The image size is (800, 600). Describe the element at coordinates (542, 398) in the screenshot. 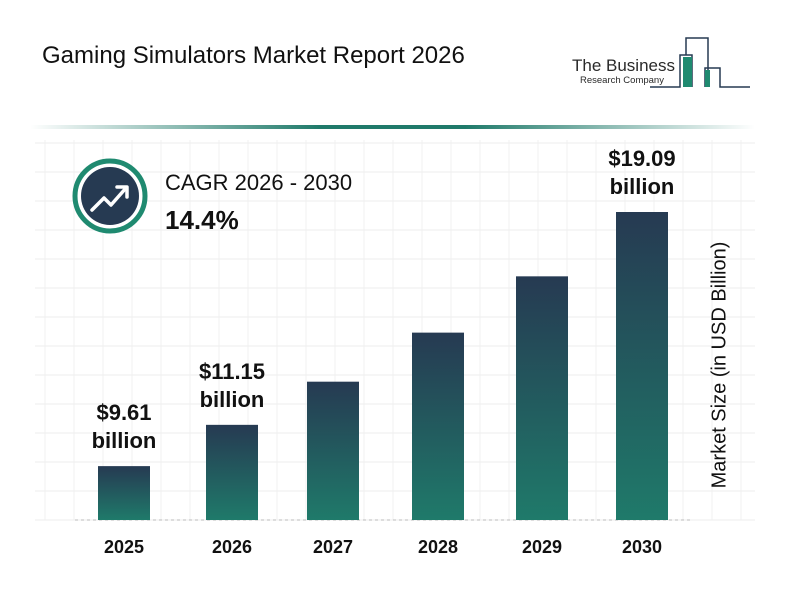

I see `bar-2029` at that location.